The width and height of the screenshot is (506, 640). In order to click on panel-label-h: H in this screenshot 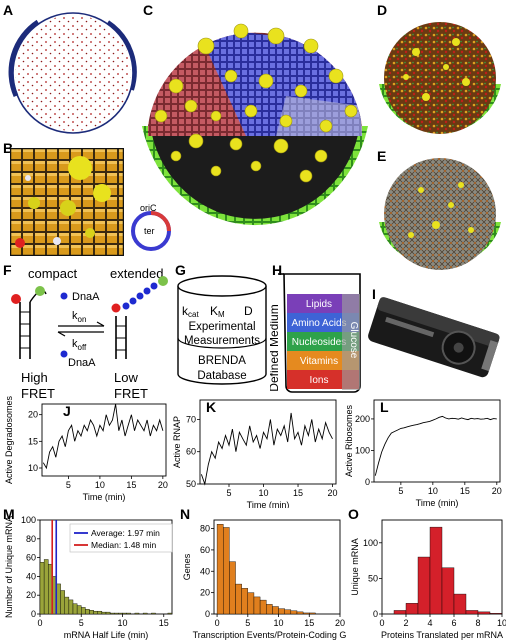, I will do `click(277, 270)`.